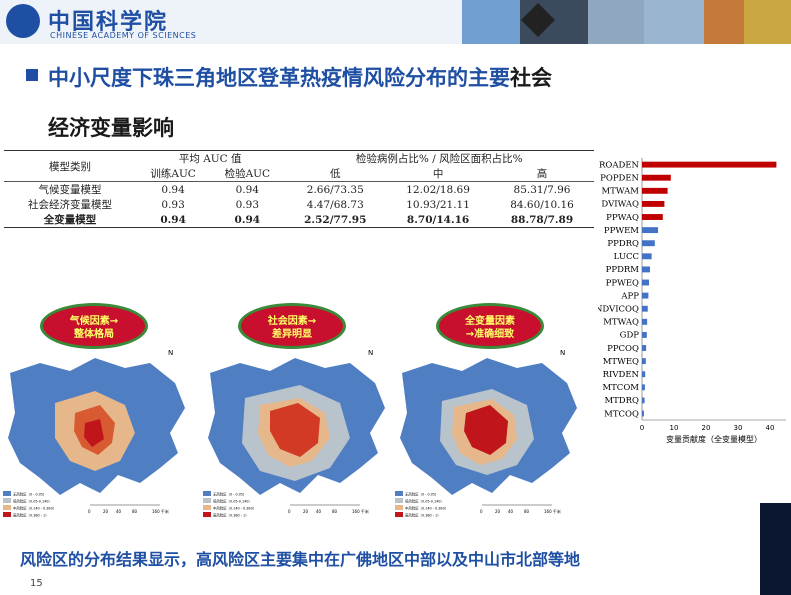  Describe the element at coordinates (108, 22) in the screenshot. I see `logo-text-cn: 中国科学院` at that location.